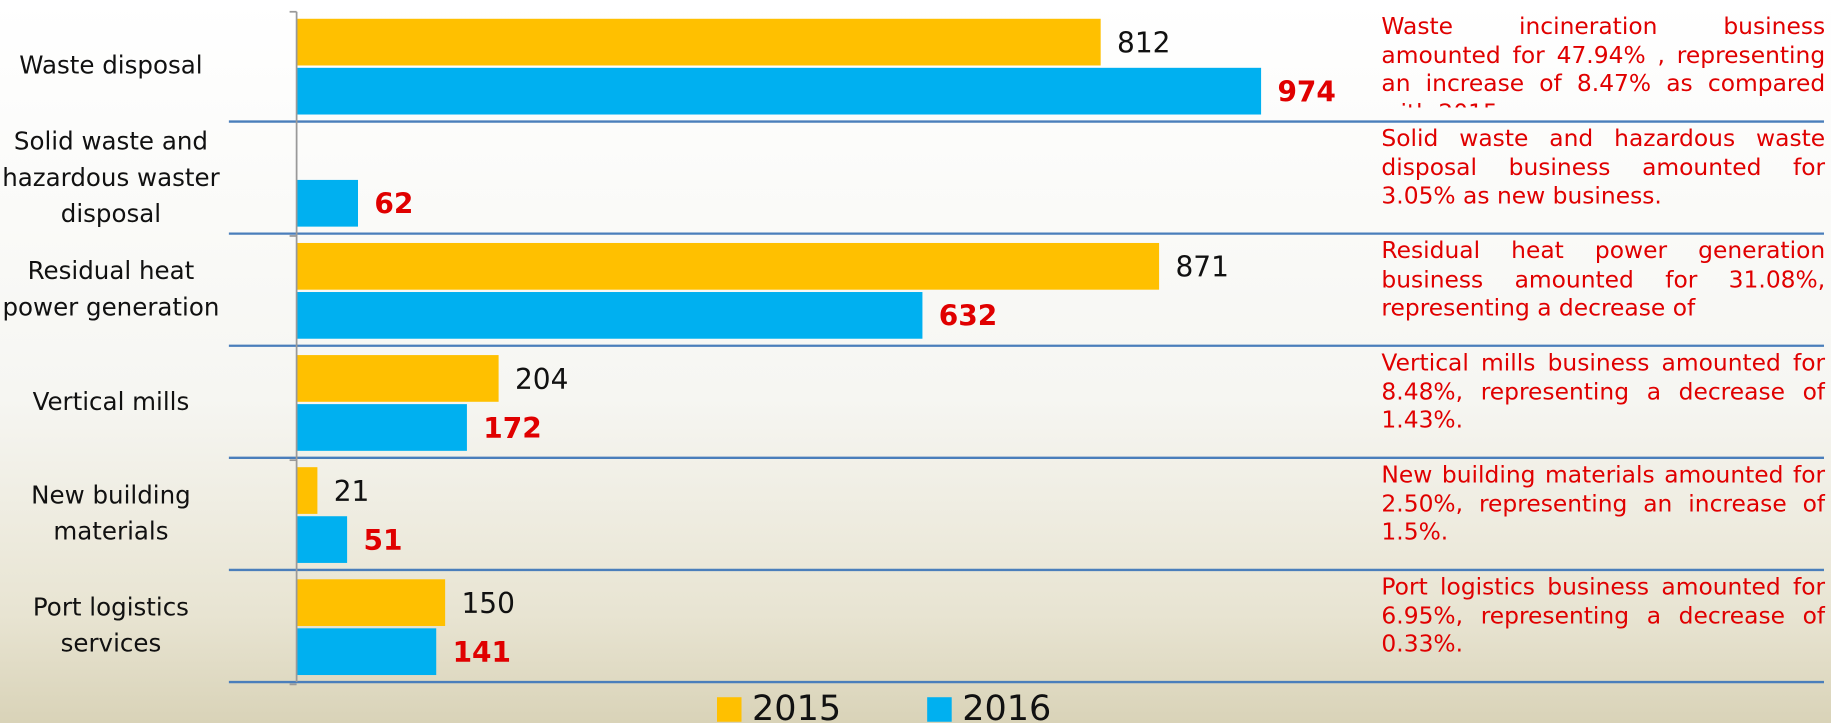 The width and height of the screenshot is (1831, 723). What do you see at coordinates (796, 705) in the screenshot?
I see `legend-label: 2015` at bounding box center [796, 705].